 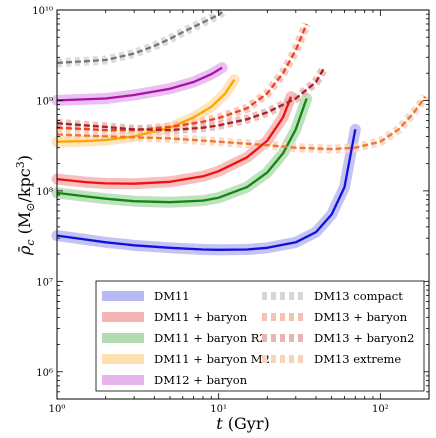 I want to click on legend-label: DM13 + baryon, so click(x=361, y=317).